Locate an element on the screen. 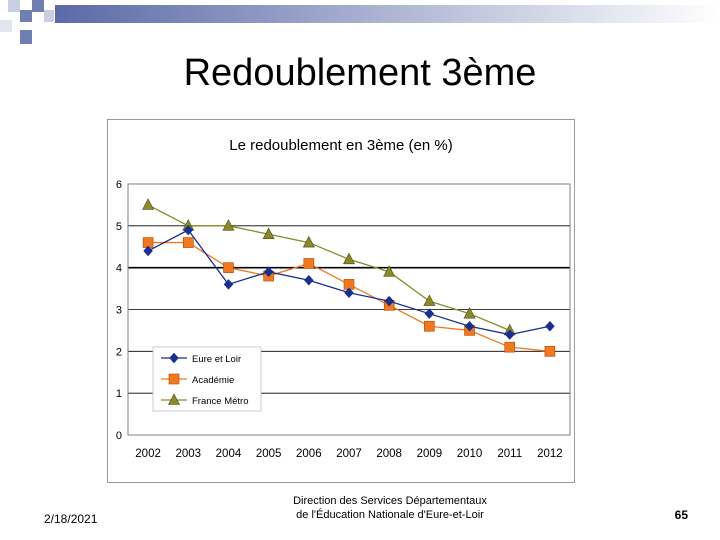 The image size is (720, 540). series-line-france-m-tro is located at coordinates (328, 268).